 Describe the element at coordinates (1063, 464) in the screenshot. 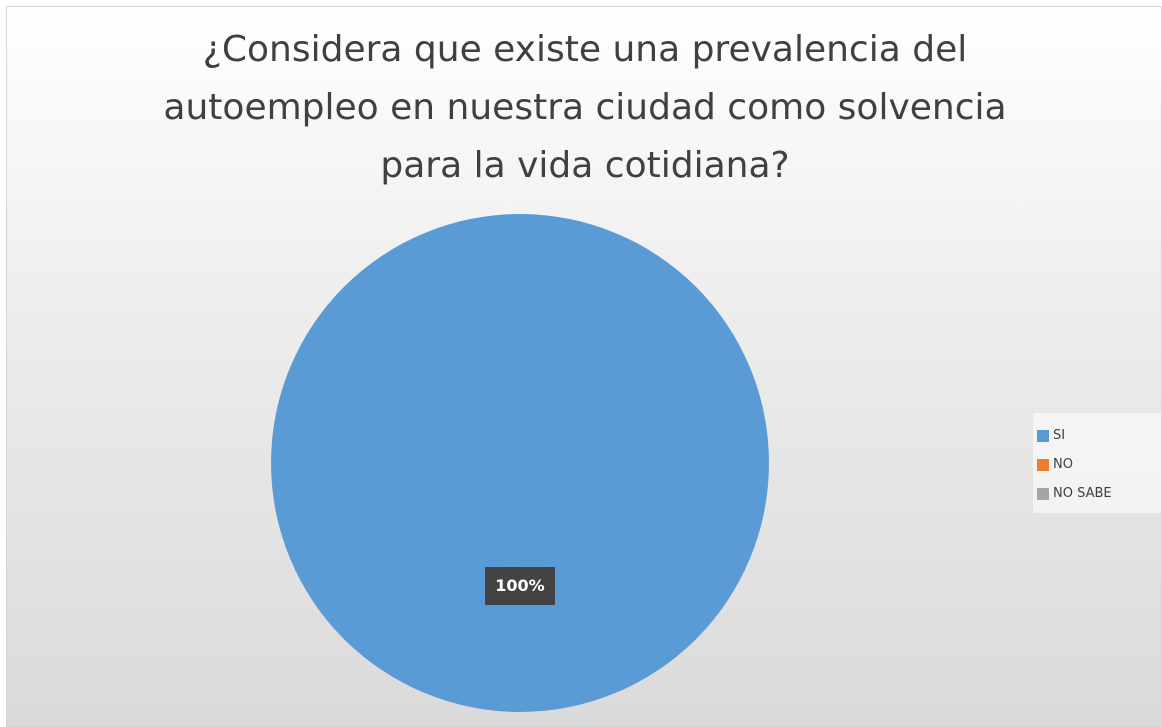

I see `legend-label-no: NO` at that location.